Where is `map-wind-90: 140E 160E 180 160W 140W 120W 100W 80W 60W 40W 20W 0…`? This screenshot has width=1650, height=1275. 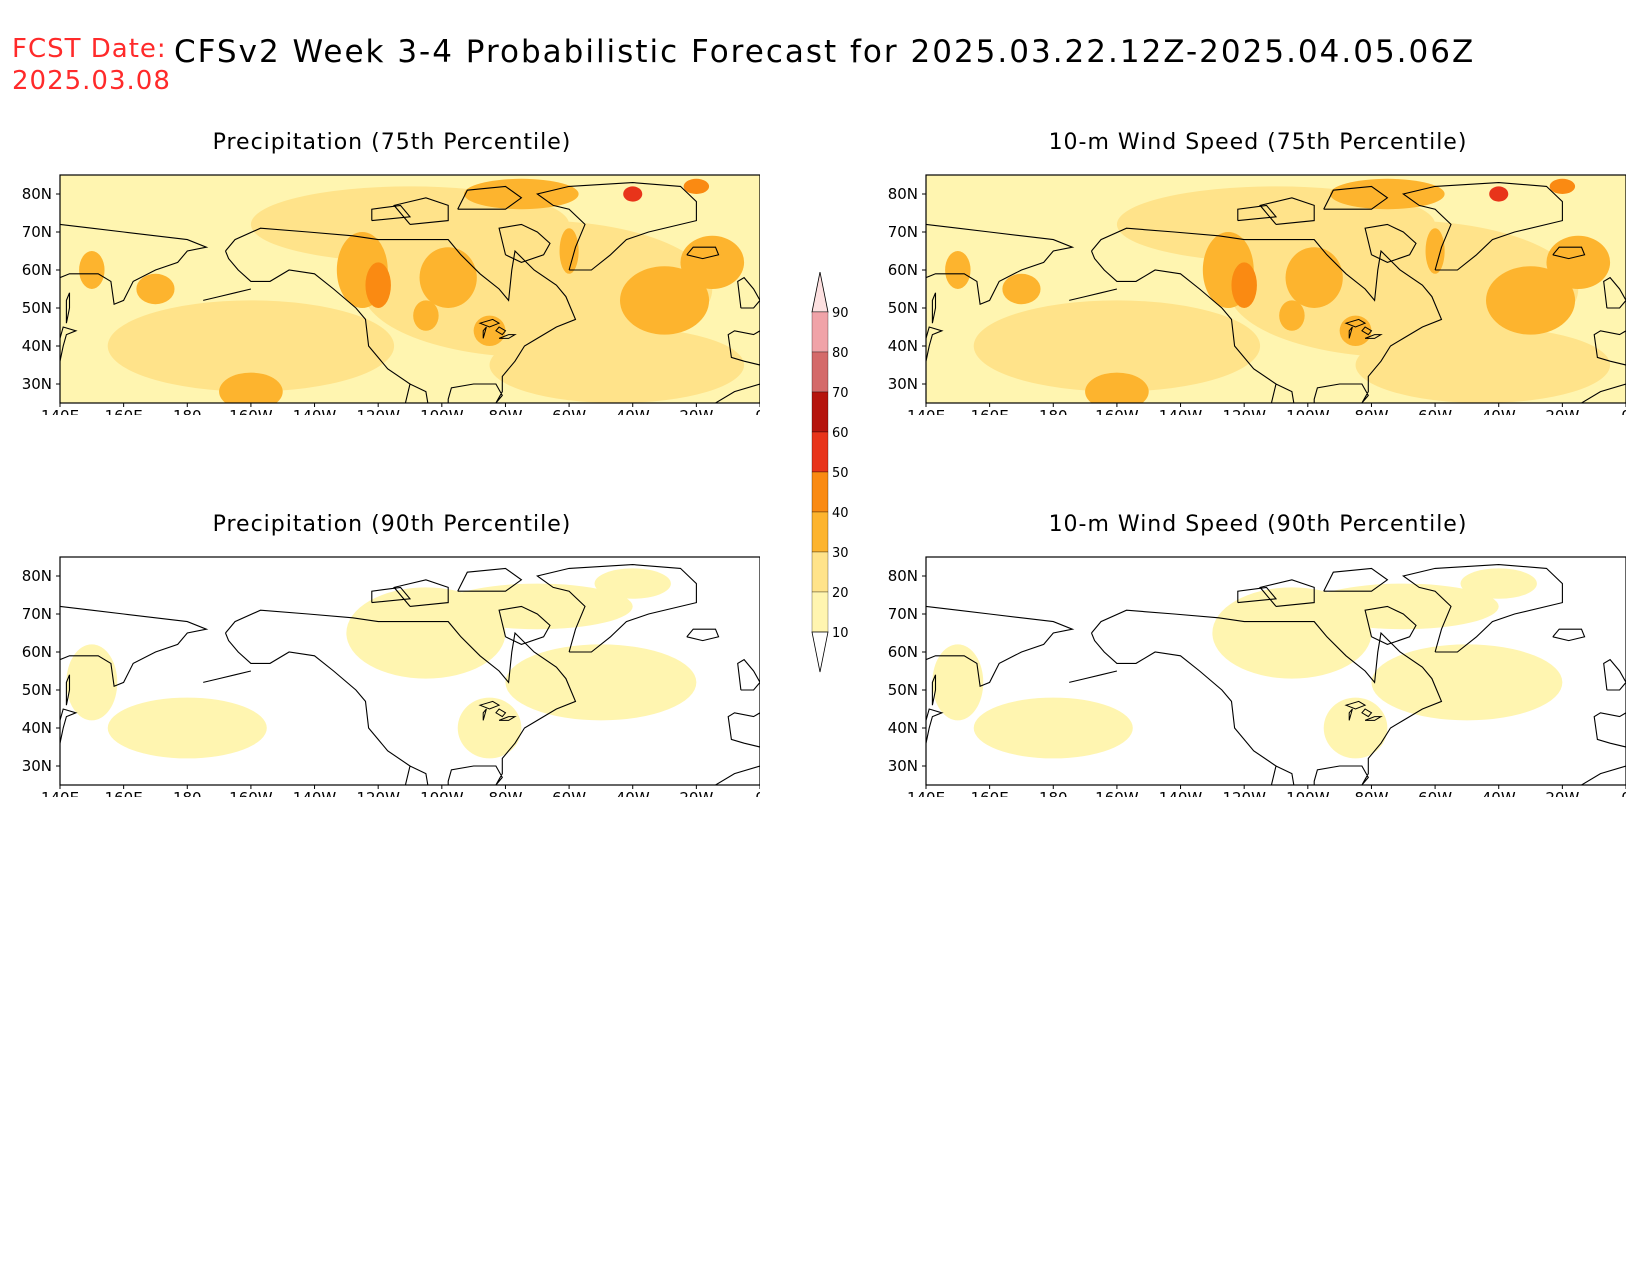 map-wind-90: 140E 160E 180 160W 140W 120W 100W 80W 60W 40W 20W 0… is located at coordinates (1246, 672).